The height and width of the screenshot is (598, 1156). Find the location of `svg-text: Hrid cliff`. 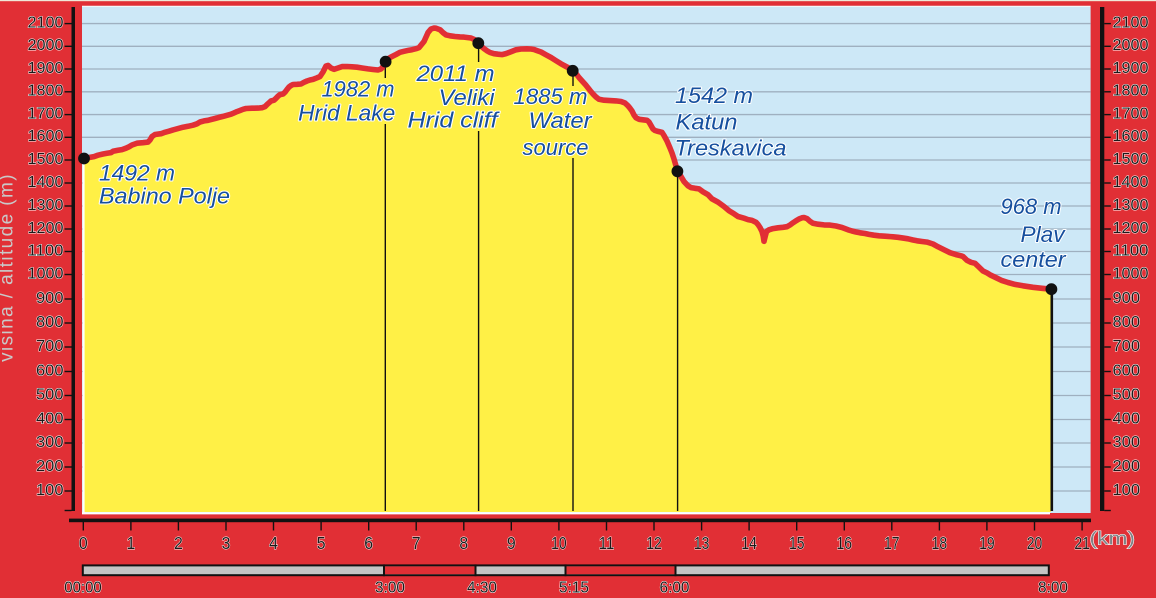

svg-text: Hrid cliff is located at coordinates (454, 120).